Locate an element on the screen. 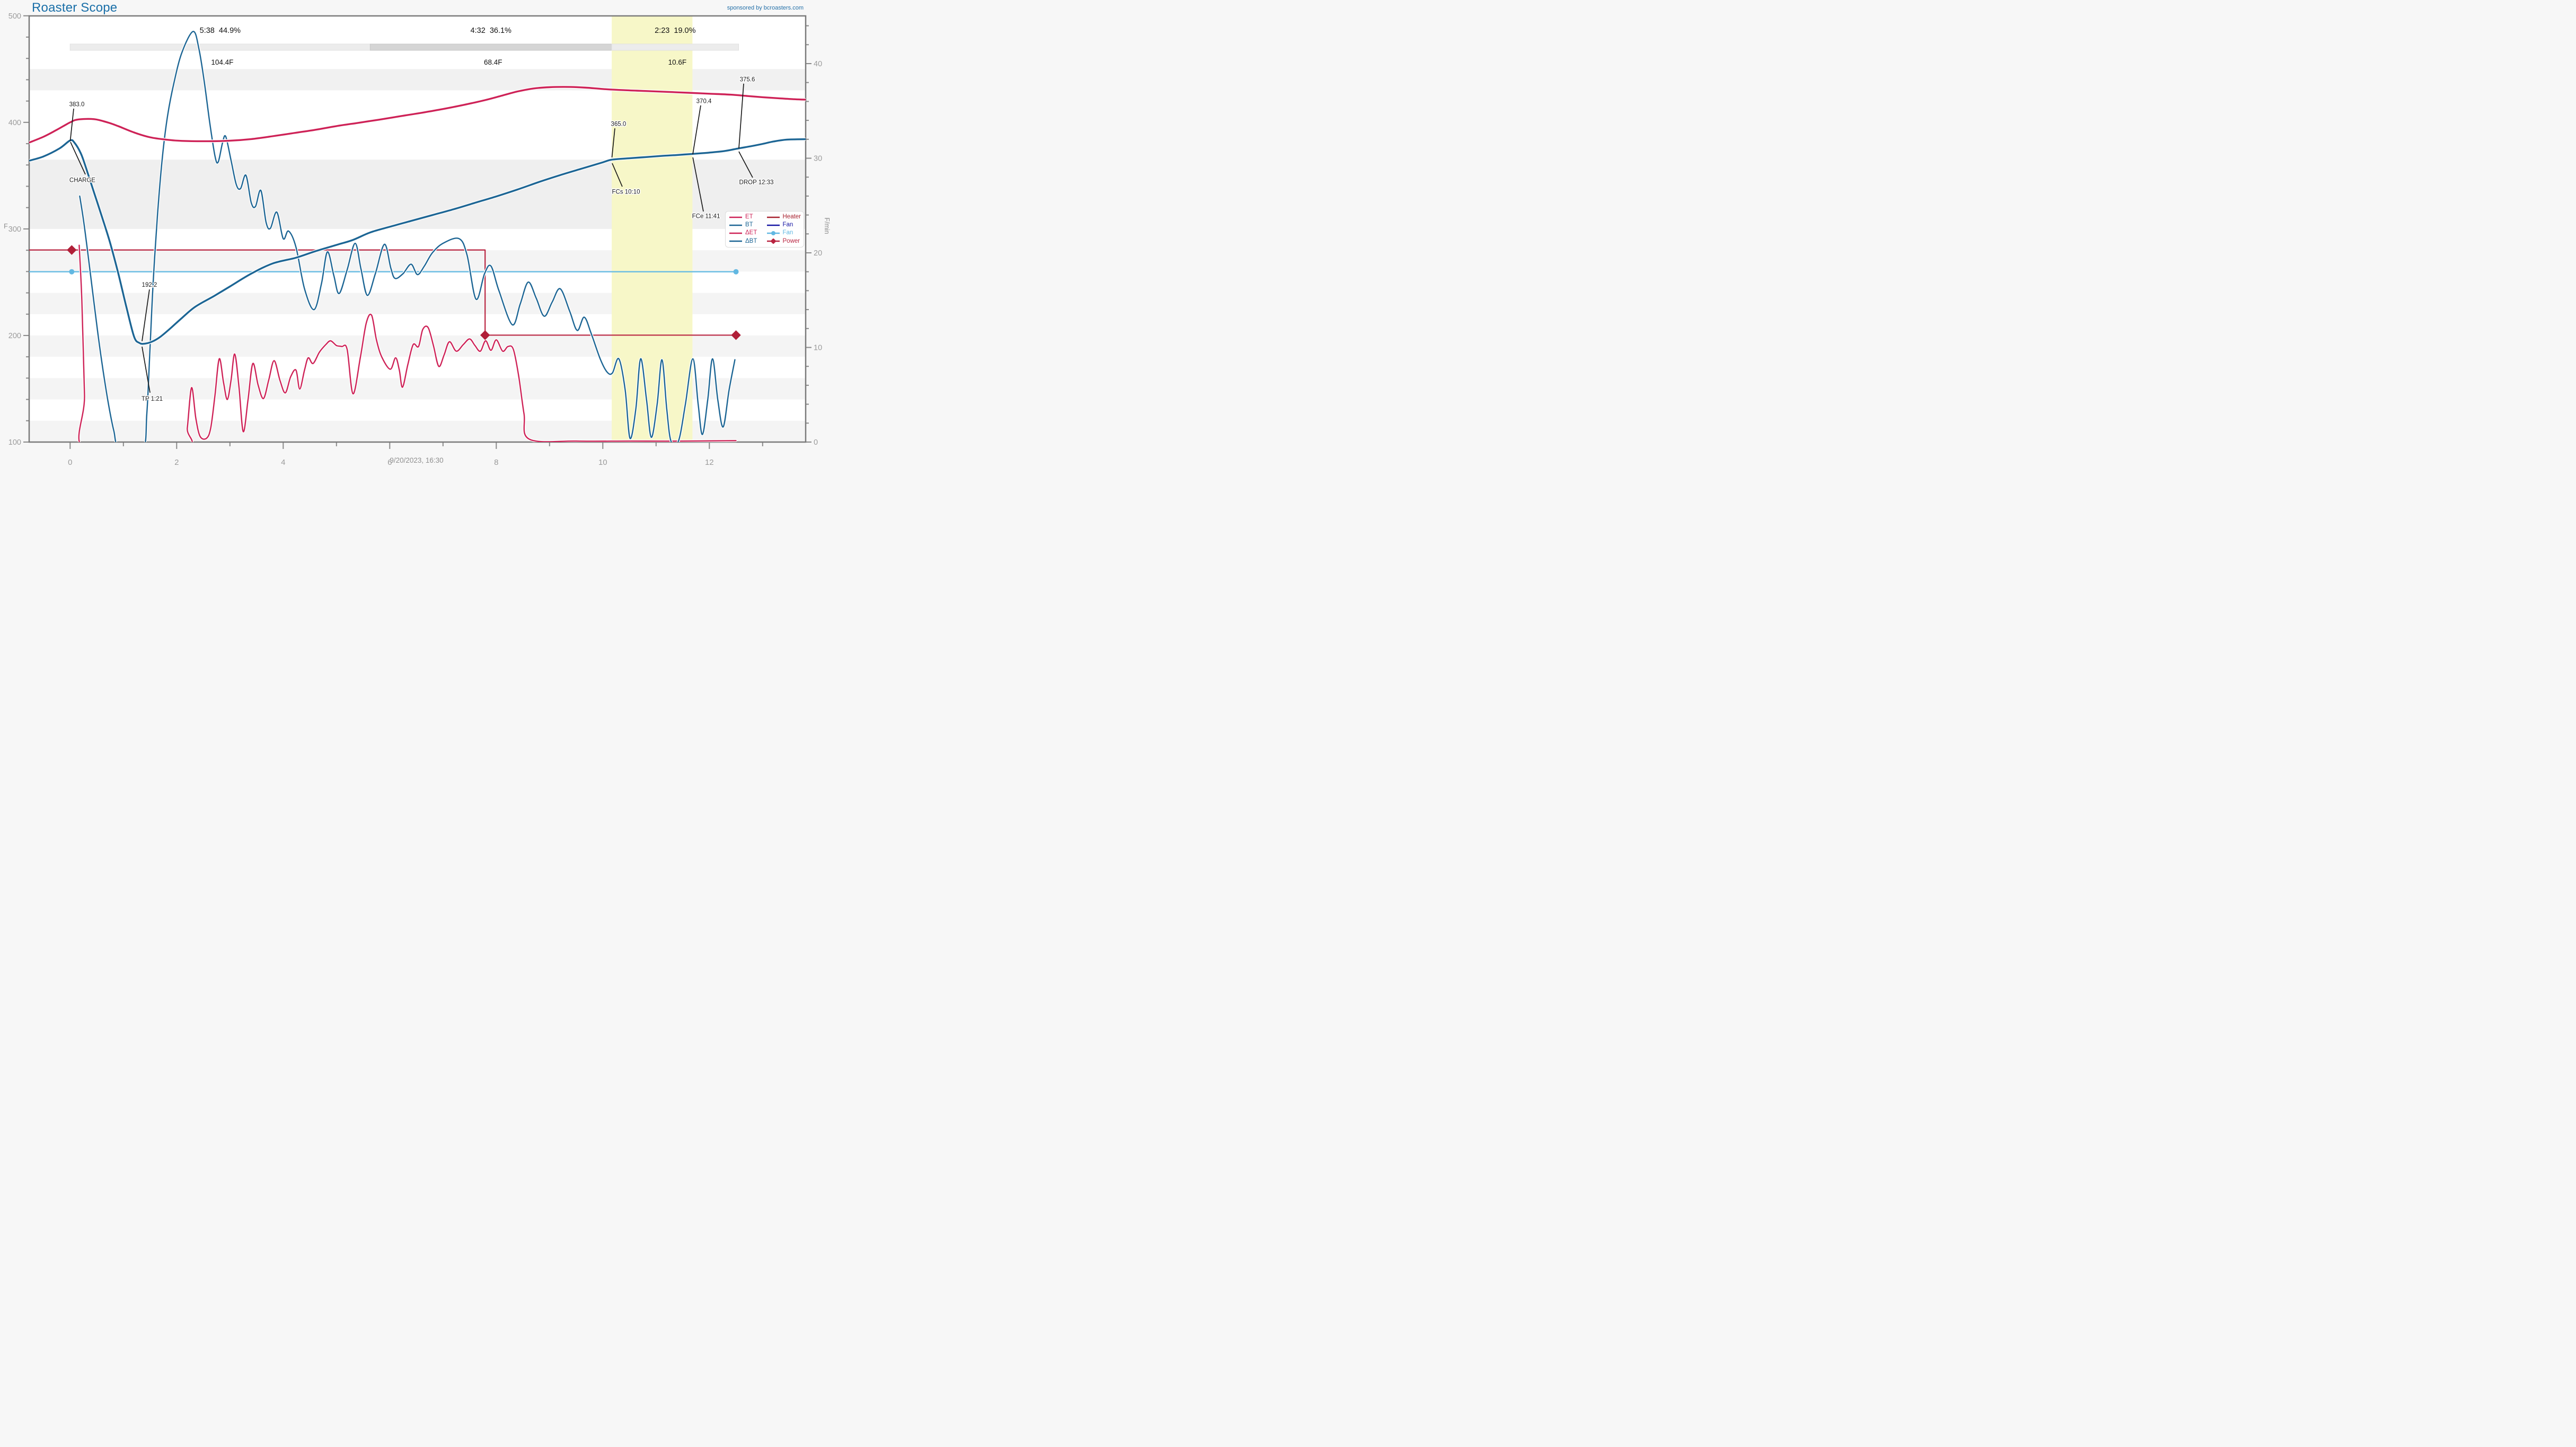 This screenshot has width=2576, height=1447. annotation-label: 375.6 is located at coordinates (747, 79).